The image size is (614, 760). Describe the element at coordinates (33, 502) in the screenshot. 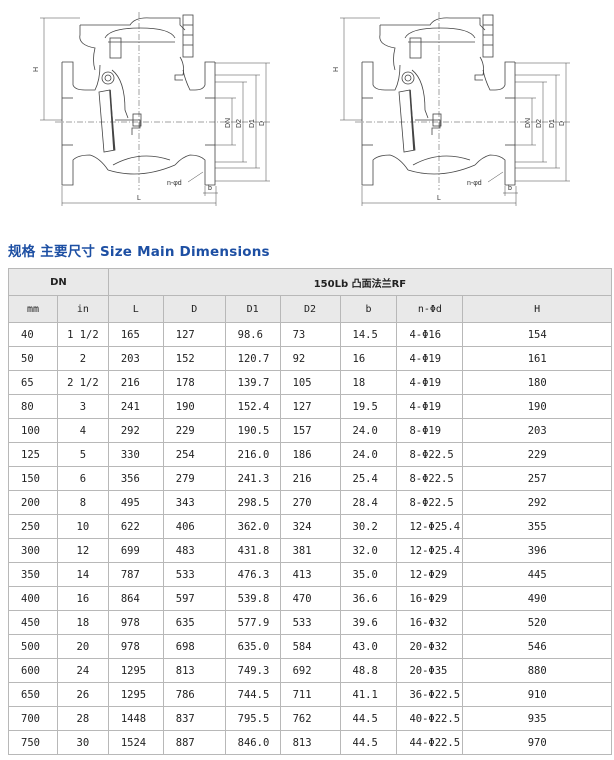

I see `table-cell-mm: 200` at that location.